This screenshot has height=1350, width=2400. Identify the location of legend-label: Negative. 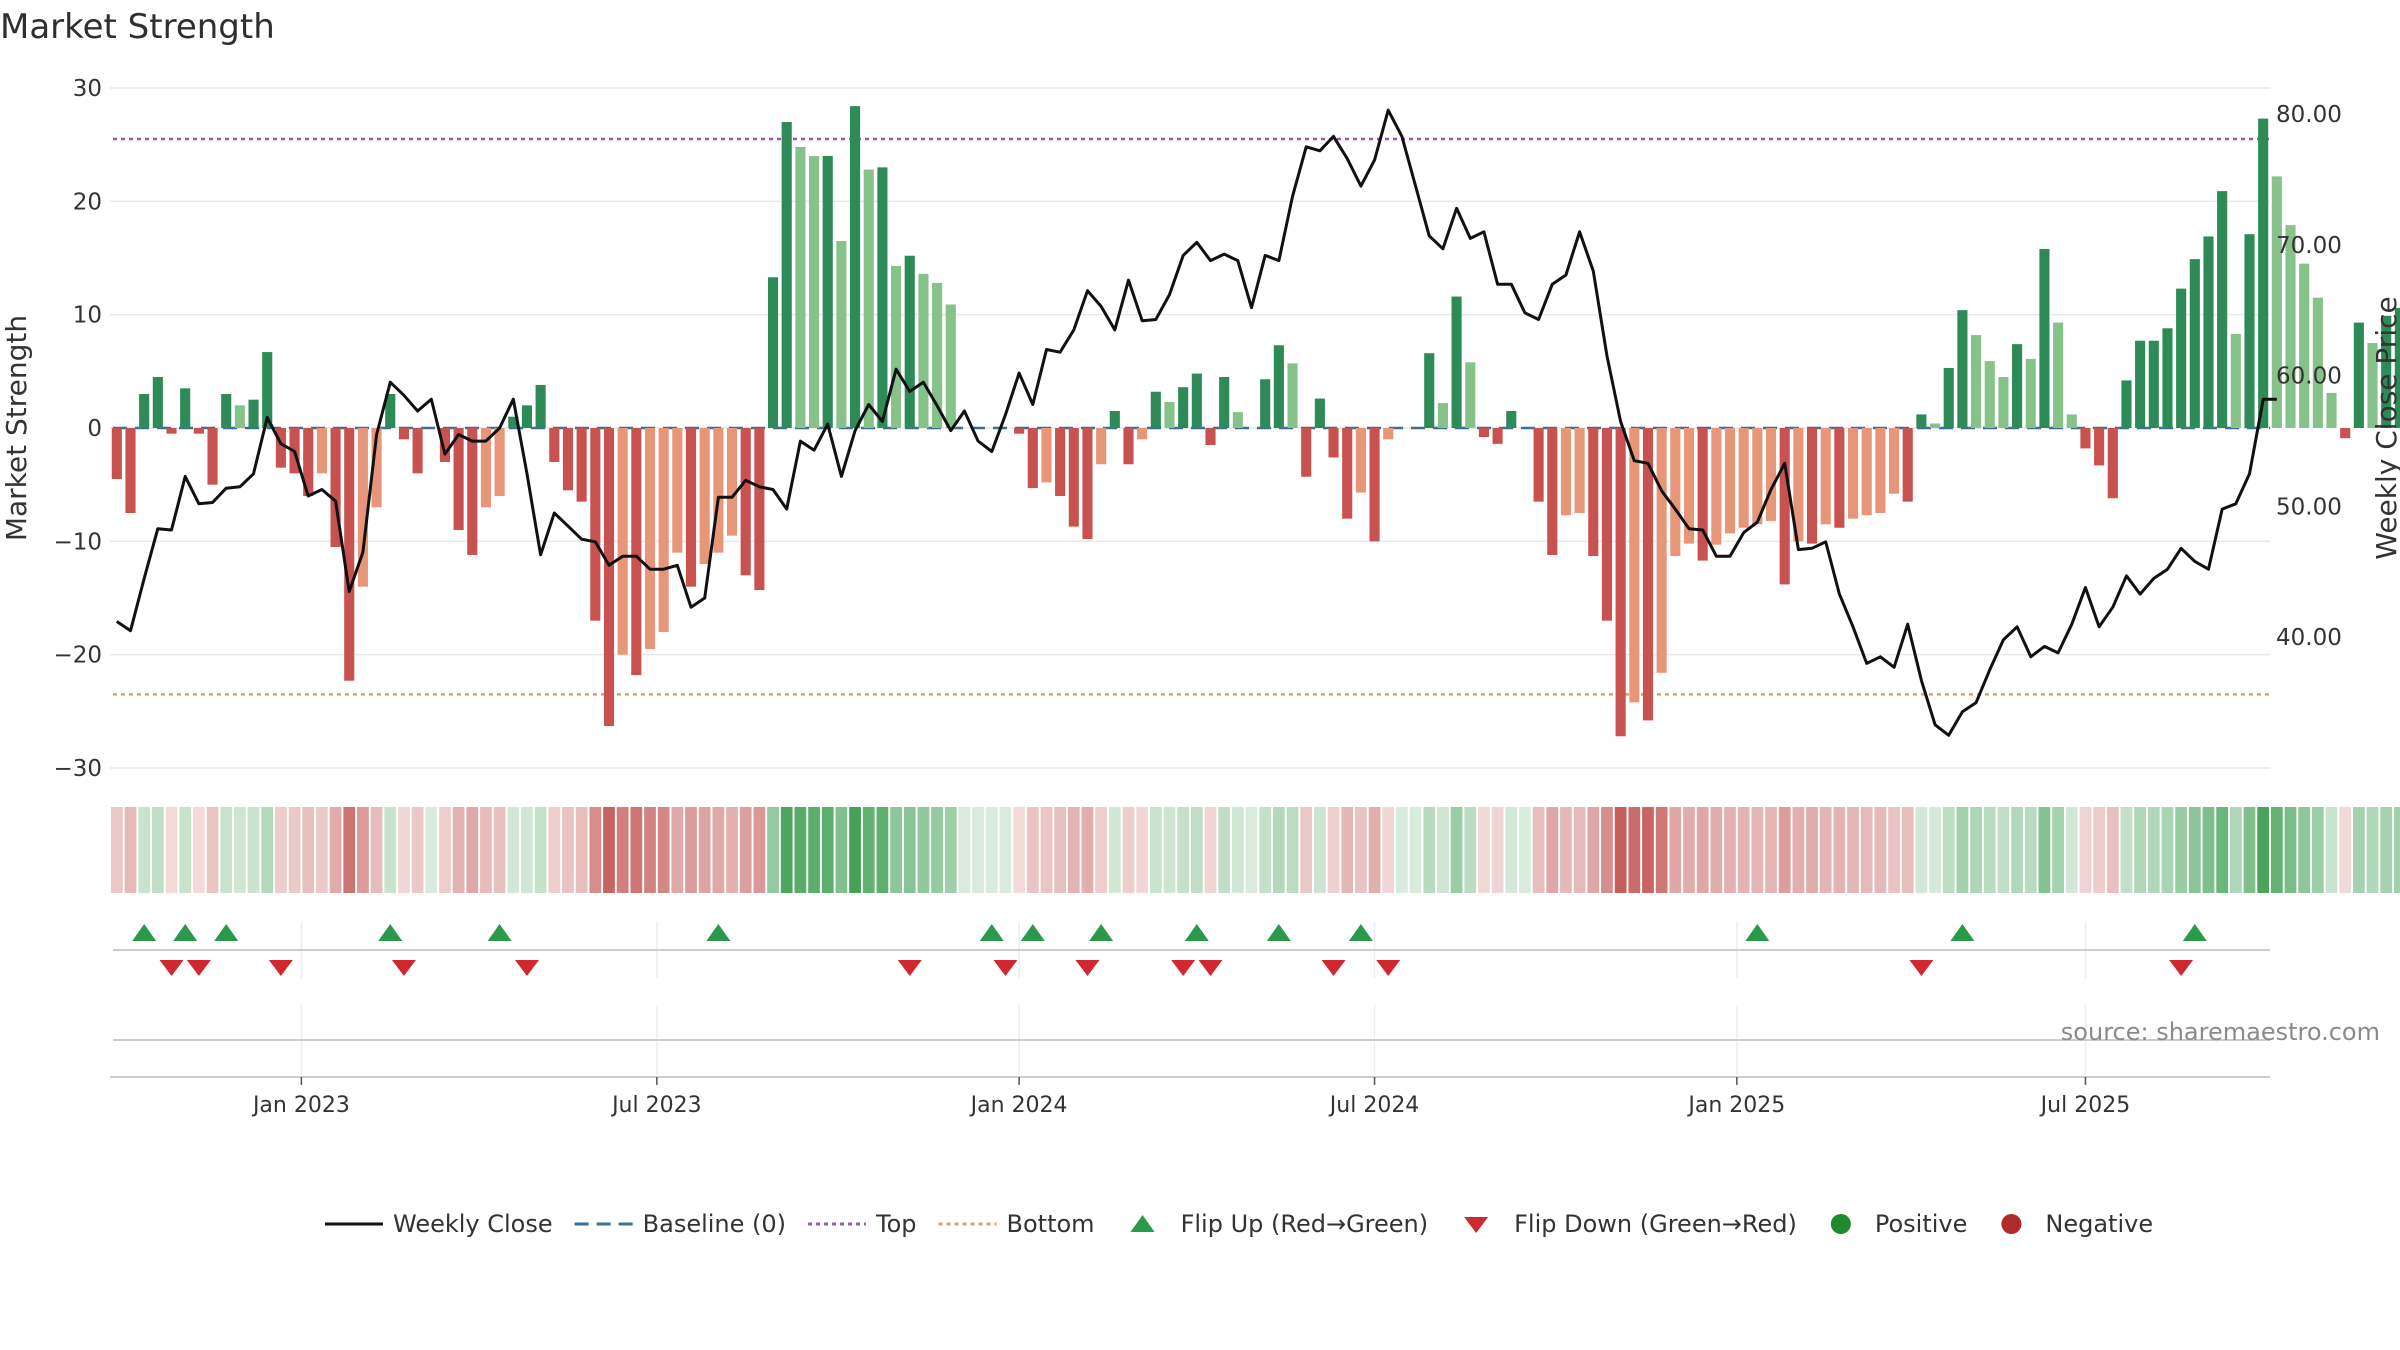
(2099, 1224).